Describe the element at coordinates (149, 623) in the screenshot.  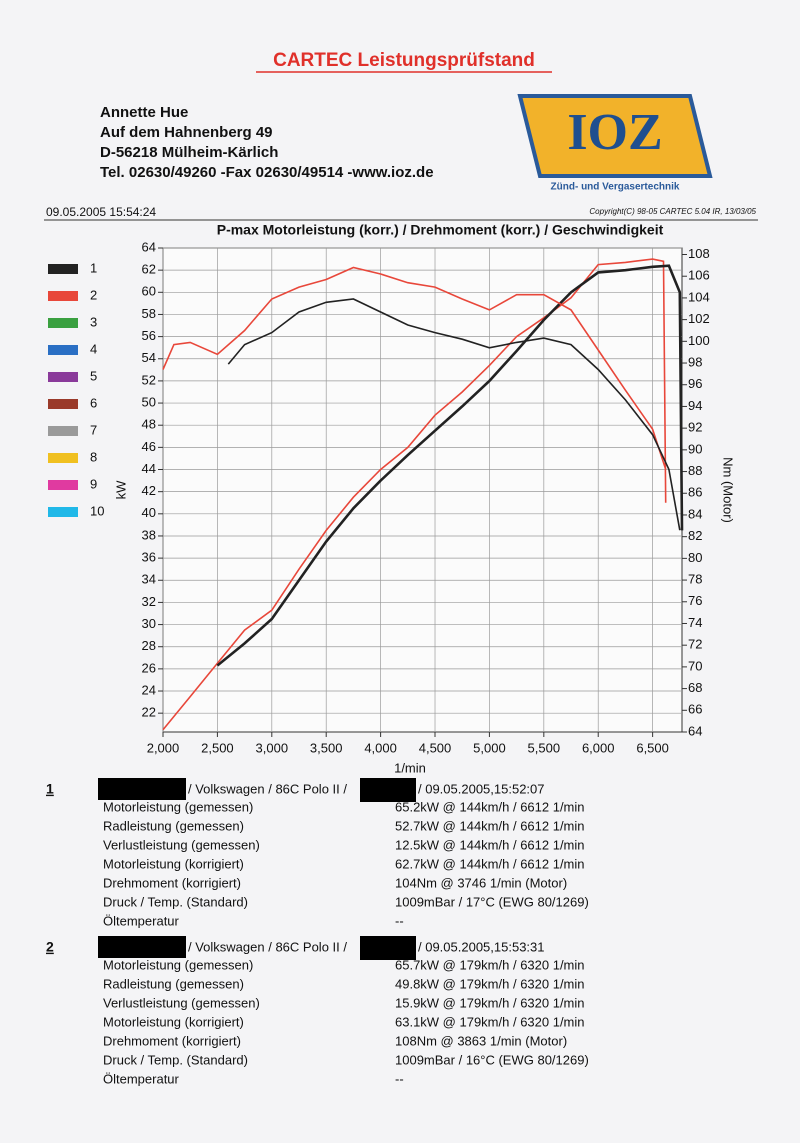
I see `y-tick-label: 30` at that location.